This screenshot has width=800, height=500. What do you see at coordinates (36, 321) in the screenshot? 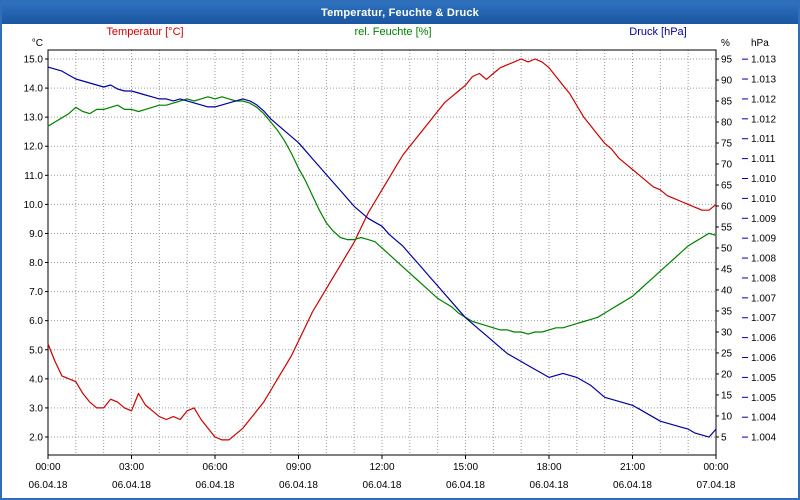
I see `temp-tick-label: 6.0` at bounding box center [36, 321].